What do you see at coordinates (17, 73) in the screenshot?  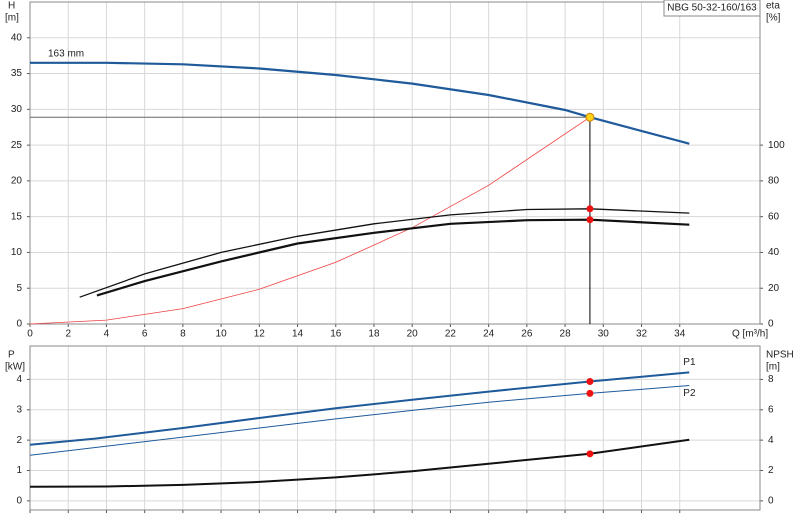 I see `y-tick-label: 35` at bounding box center [17, 73].